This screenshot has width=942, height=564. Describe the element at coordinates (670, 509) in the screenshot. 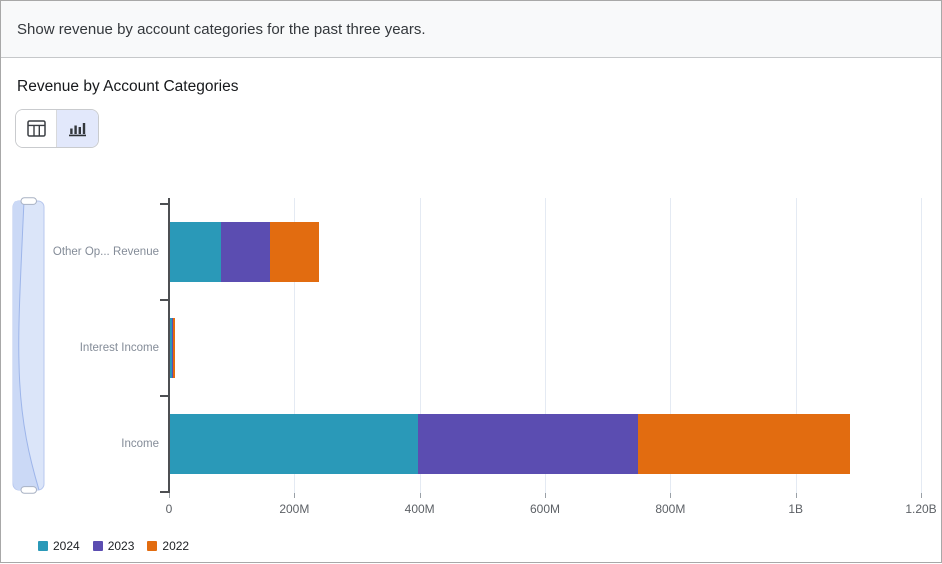

I see `value-axis-label: 800M` at that location.